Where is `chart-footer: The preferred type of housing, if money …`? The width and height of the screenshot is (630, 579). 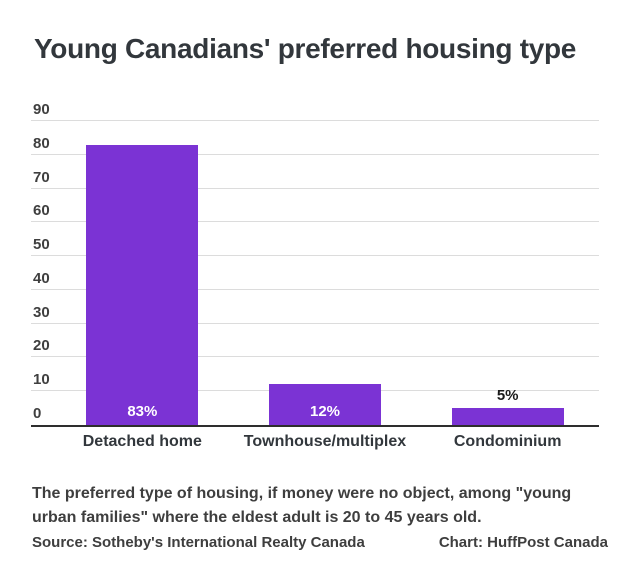 chart-footer: The preferred type of housing, if money … is located at coordinates (320, 516).